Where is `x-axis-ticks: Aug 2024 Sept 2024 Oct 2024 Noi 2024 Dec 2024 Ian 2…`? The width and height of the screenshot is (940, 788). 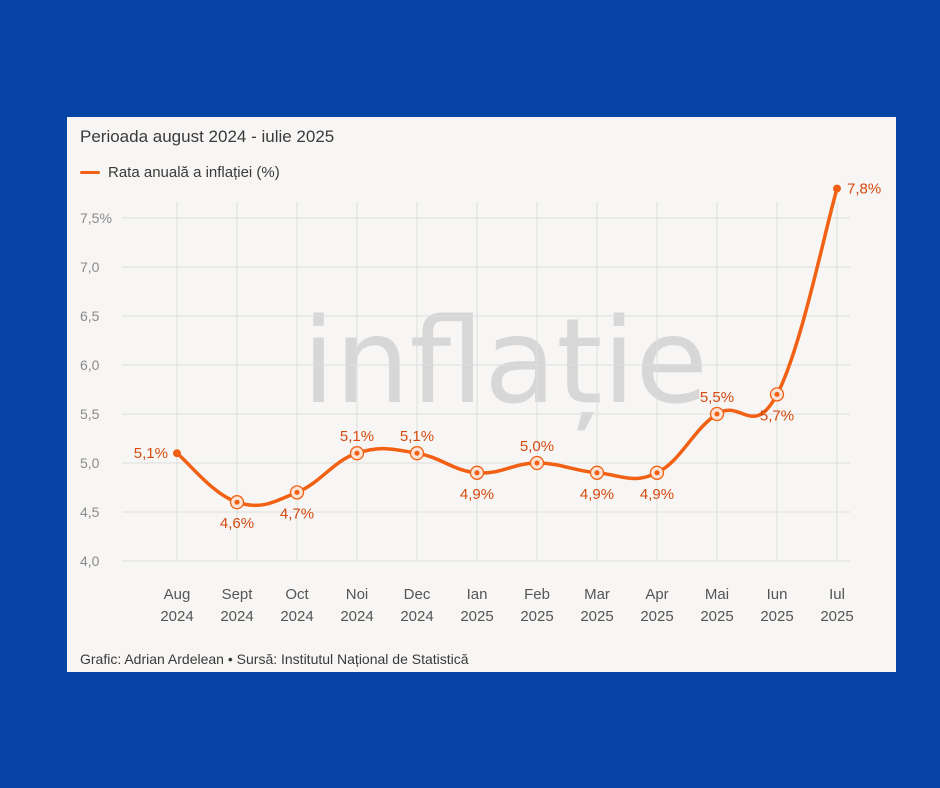 x-axis-ticks: Aug 2024 Sept 2024 Oct 2024 Noi 2024 Dec 2024 Ian 2… is located at coordinates (506, 605).